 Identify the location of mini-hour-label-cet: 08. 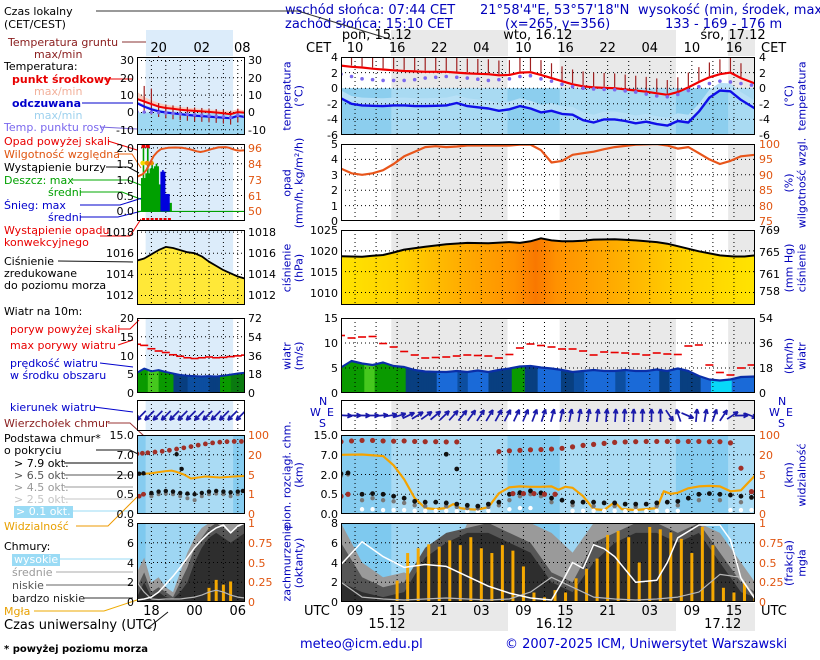
(242, 48).